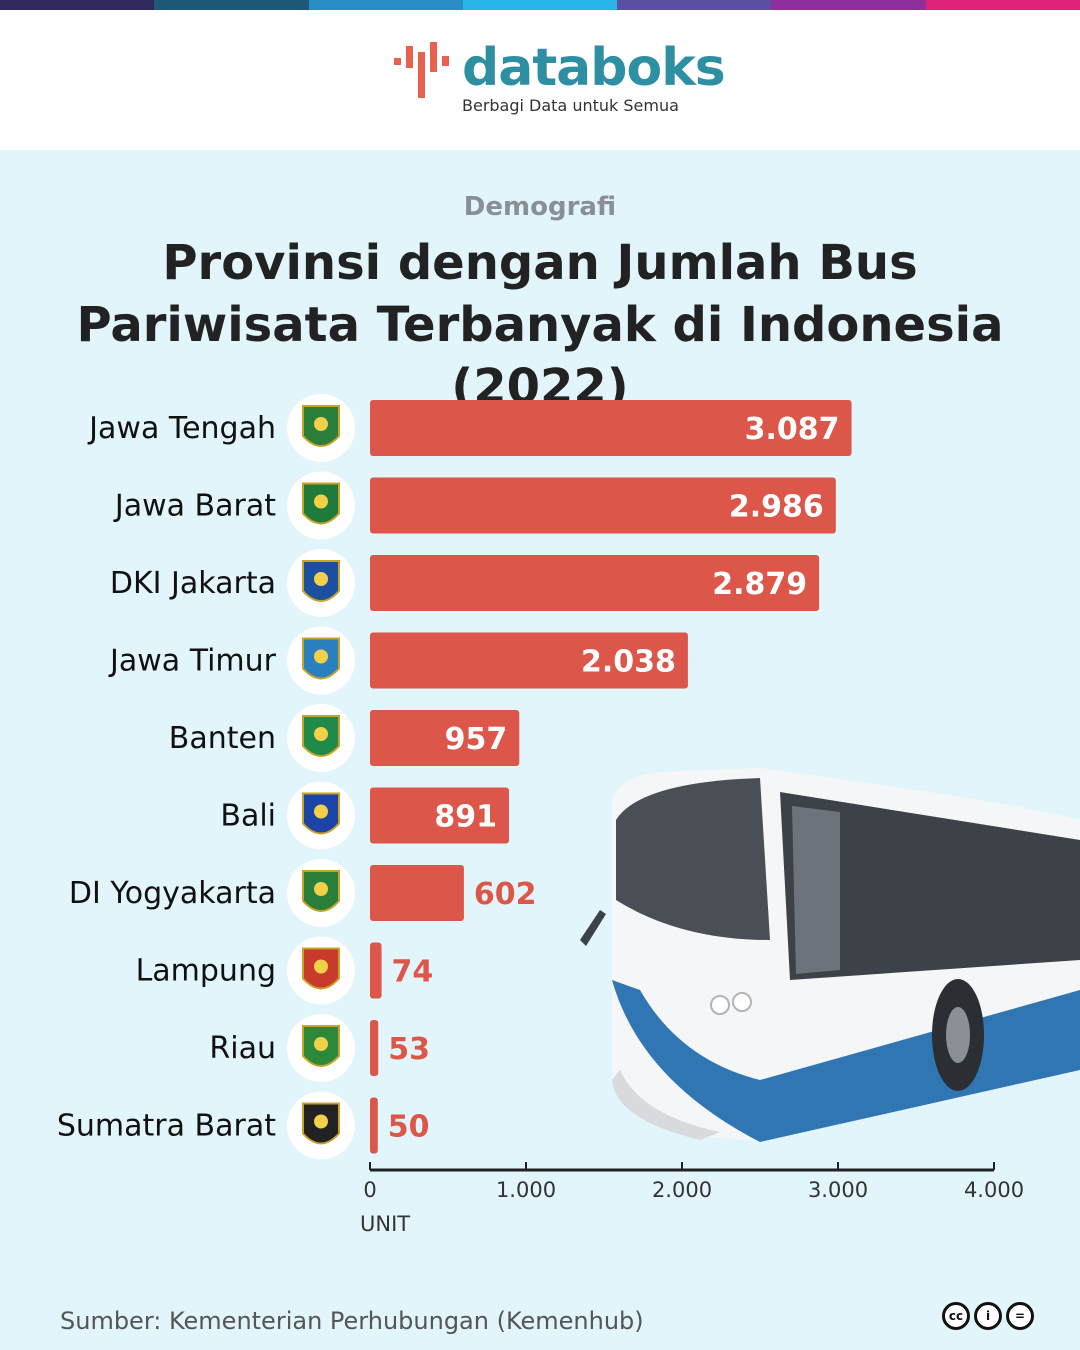 This screenshot has height=1350, width=1080. What do you see at coordinates (242, 1048) in the screenshot?
I see `province-label: Riau` at bounding box center [242, 1048].